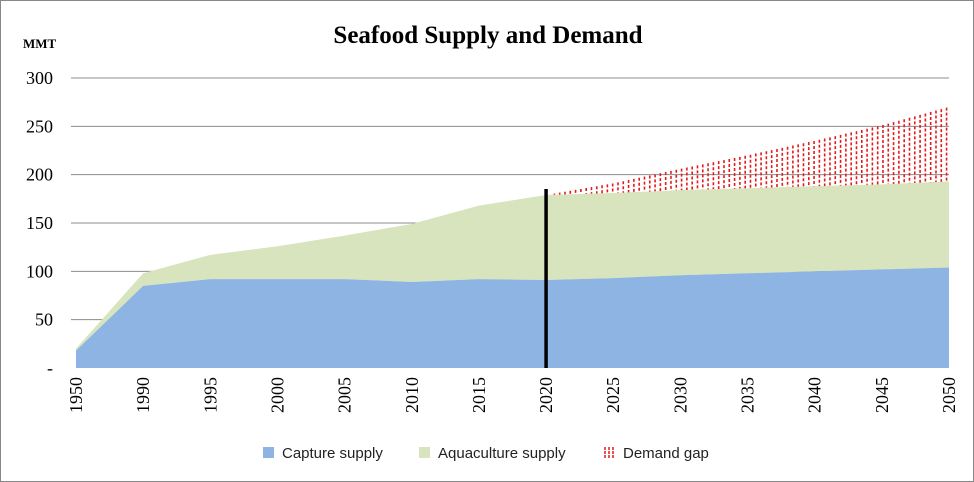 The height and width of the screenshot is (482, 974). Describe the element at coordinates (815, 395) in the screenshot. I see `x-tick-label: 2040` at that location.